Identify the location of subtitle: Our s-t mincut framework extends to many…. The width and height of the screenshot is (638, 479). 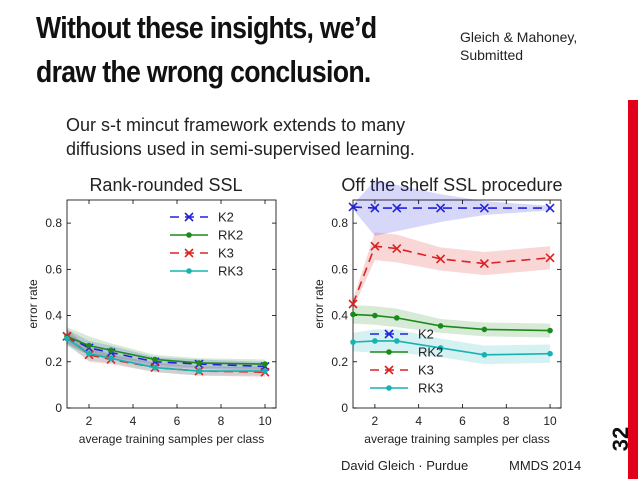
(240, 137).